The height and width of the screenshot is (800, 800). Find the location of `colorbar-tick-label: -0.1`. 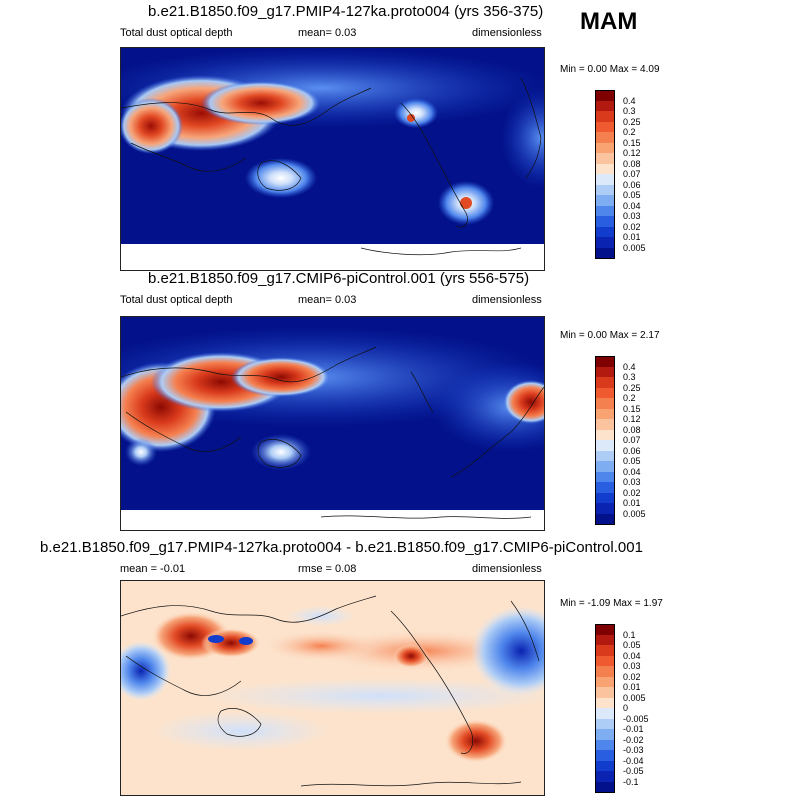

colorbar-tick-label: -0.1 is located at coordinates (631, 781).